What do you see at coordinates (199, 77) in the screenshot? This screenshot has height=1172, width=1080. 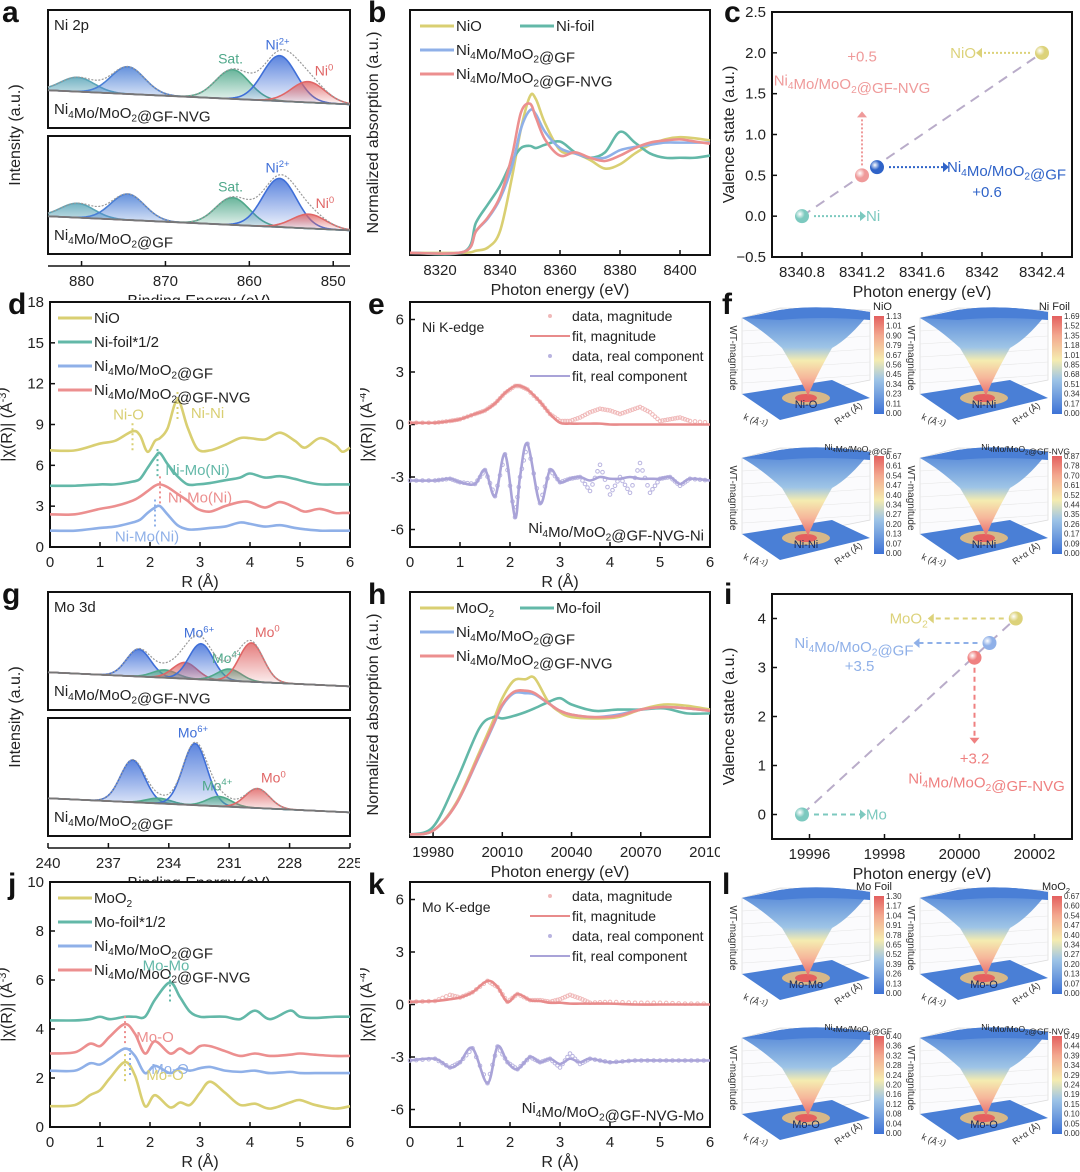 I see `raw-data` at bounding box center [199, 77].